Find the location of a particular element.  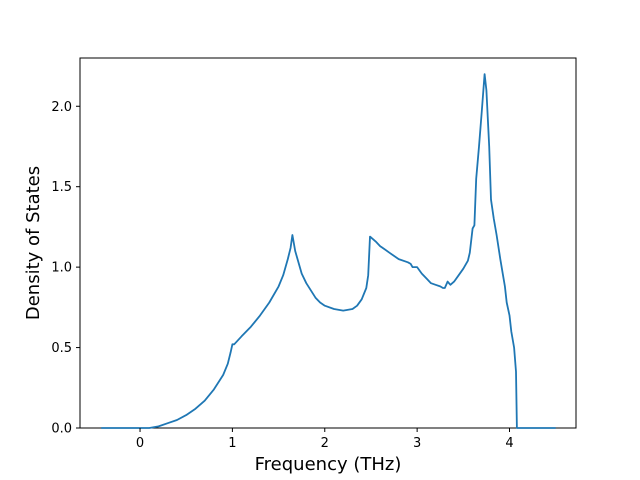

x-tick-label: 2 is located at coordinates (325, 443).